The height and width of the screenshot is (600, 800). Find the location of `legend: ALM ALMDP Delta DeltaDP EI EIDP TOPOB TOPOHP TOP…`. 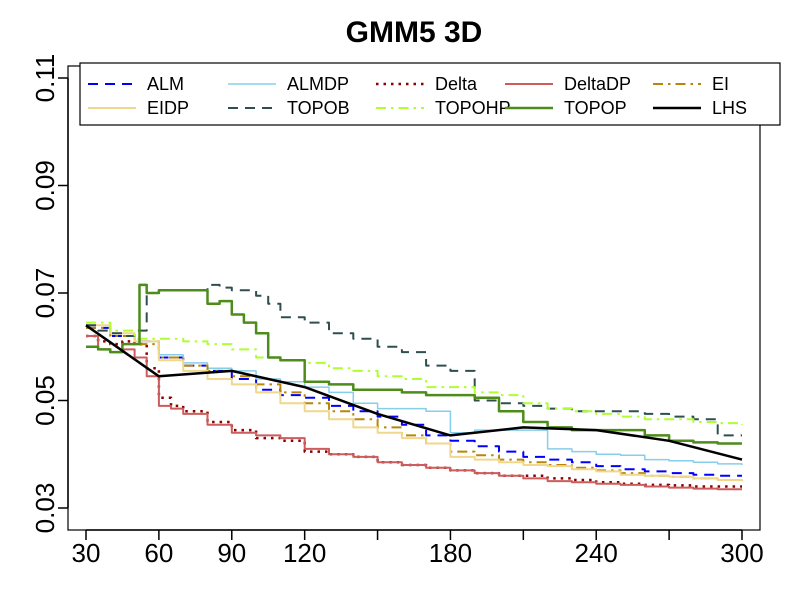

legend: ALM ALMDP Delta DeltaDP EI EIDP TOPOB TOPOHP TOP… is located at coordinates (430, 94).